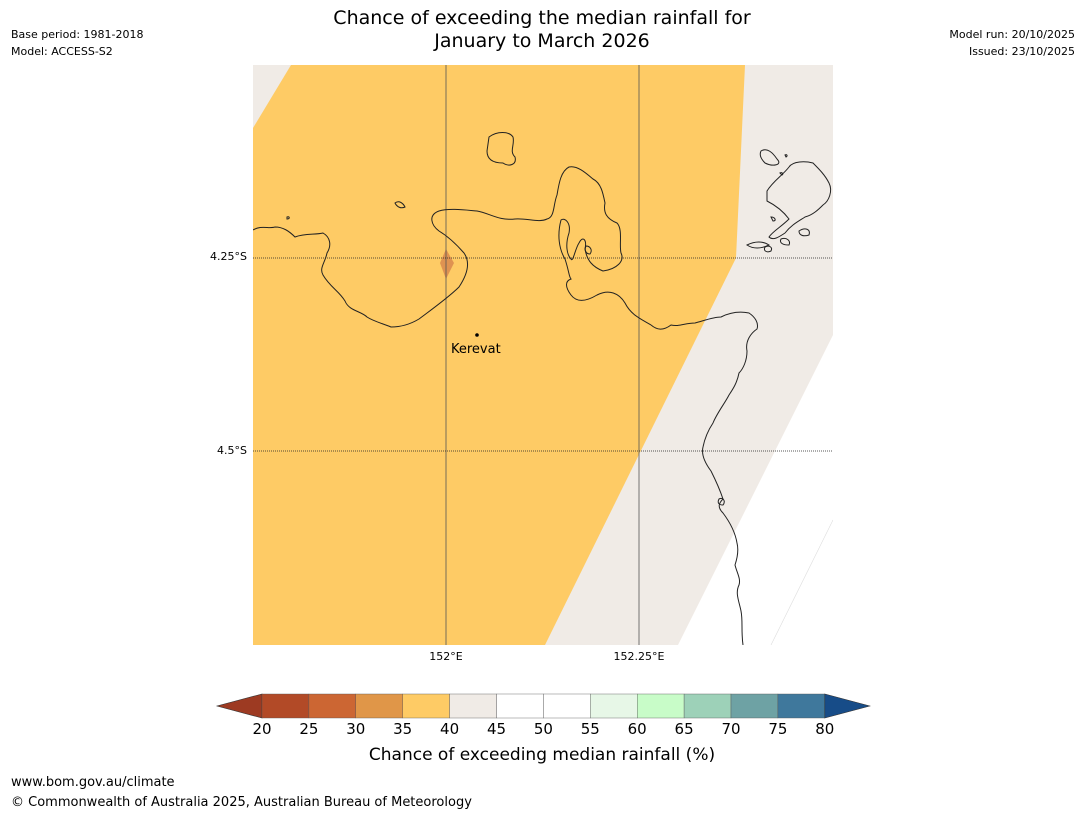  Describe the element at coordinates (778, 729) in the screenshot. I see `colorbar-tick-label: 75` at that location.